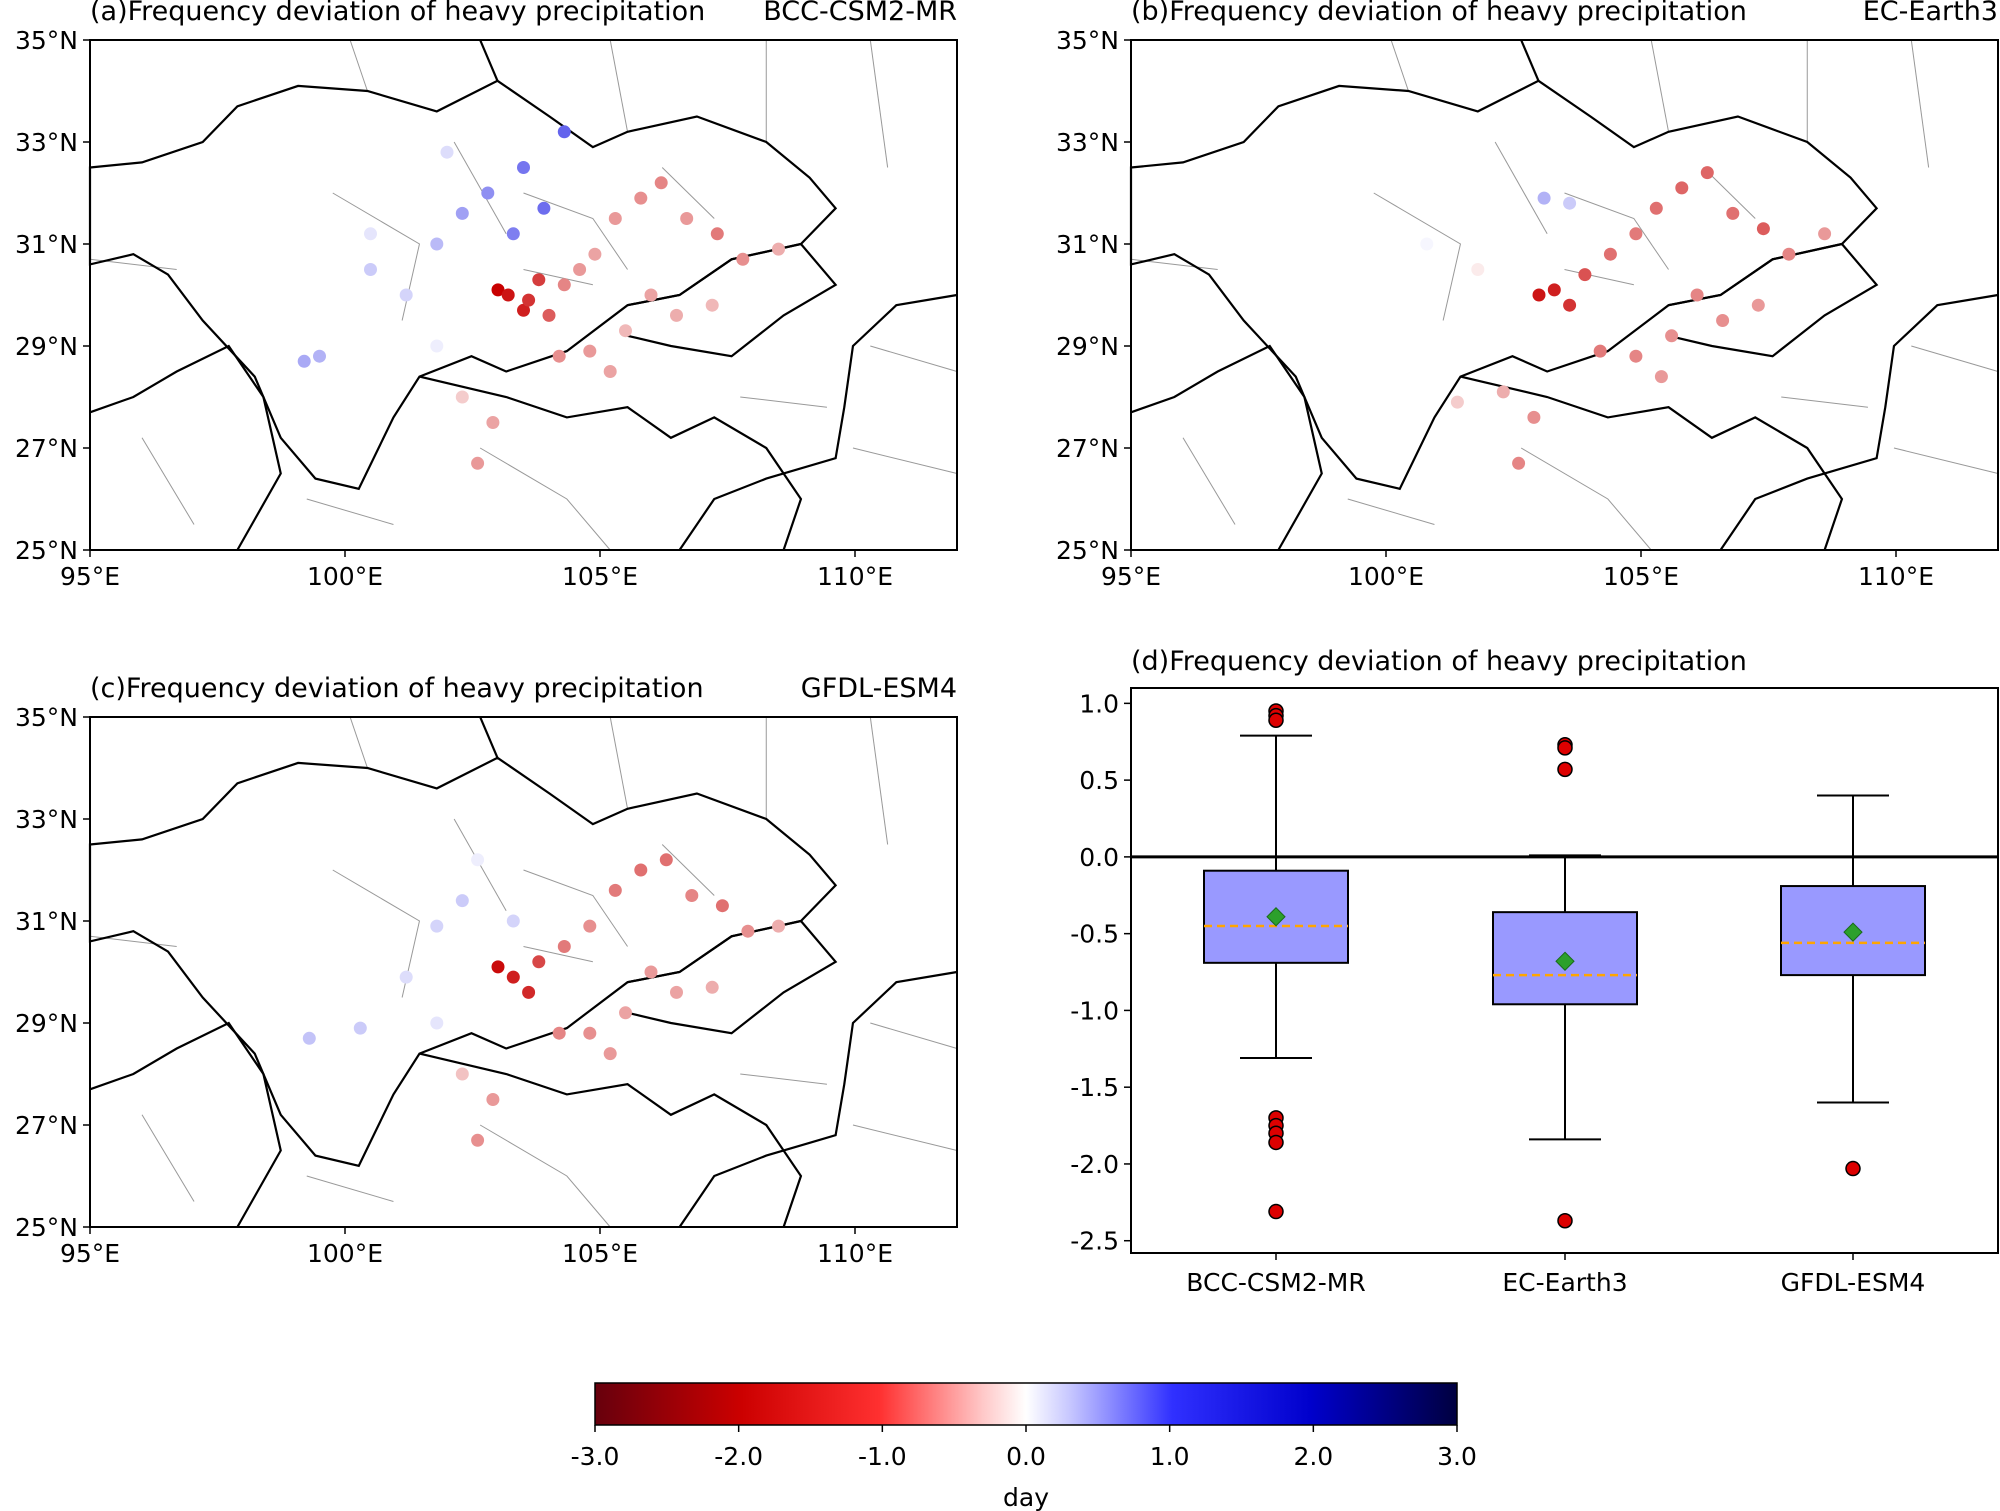 The height and width of the screenshot is (1511, 2000). What do you see at coordinates (595, 1456) in the screenshot?
I see `colorbar-tick-0: -3.0` at bounding box center [595, 1456].